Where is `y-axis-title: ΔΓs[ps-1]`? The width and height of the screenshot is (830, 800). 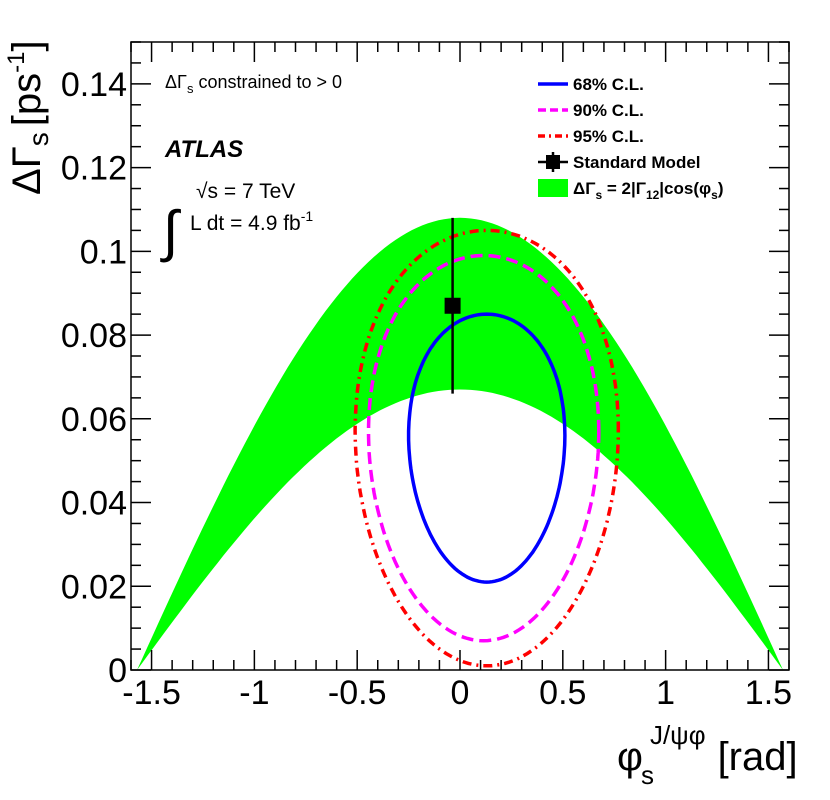 y-axis-title: ΔΓs[ps-1] is located at coordinates (28, 117).